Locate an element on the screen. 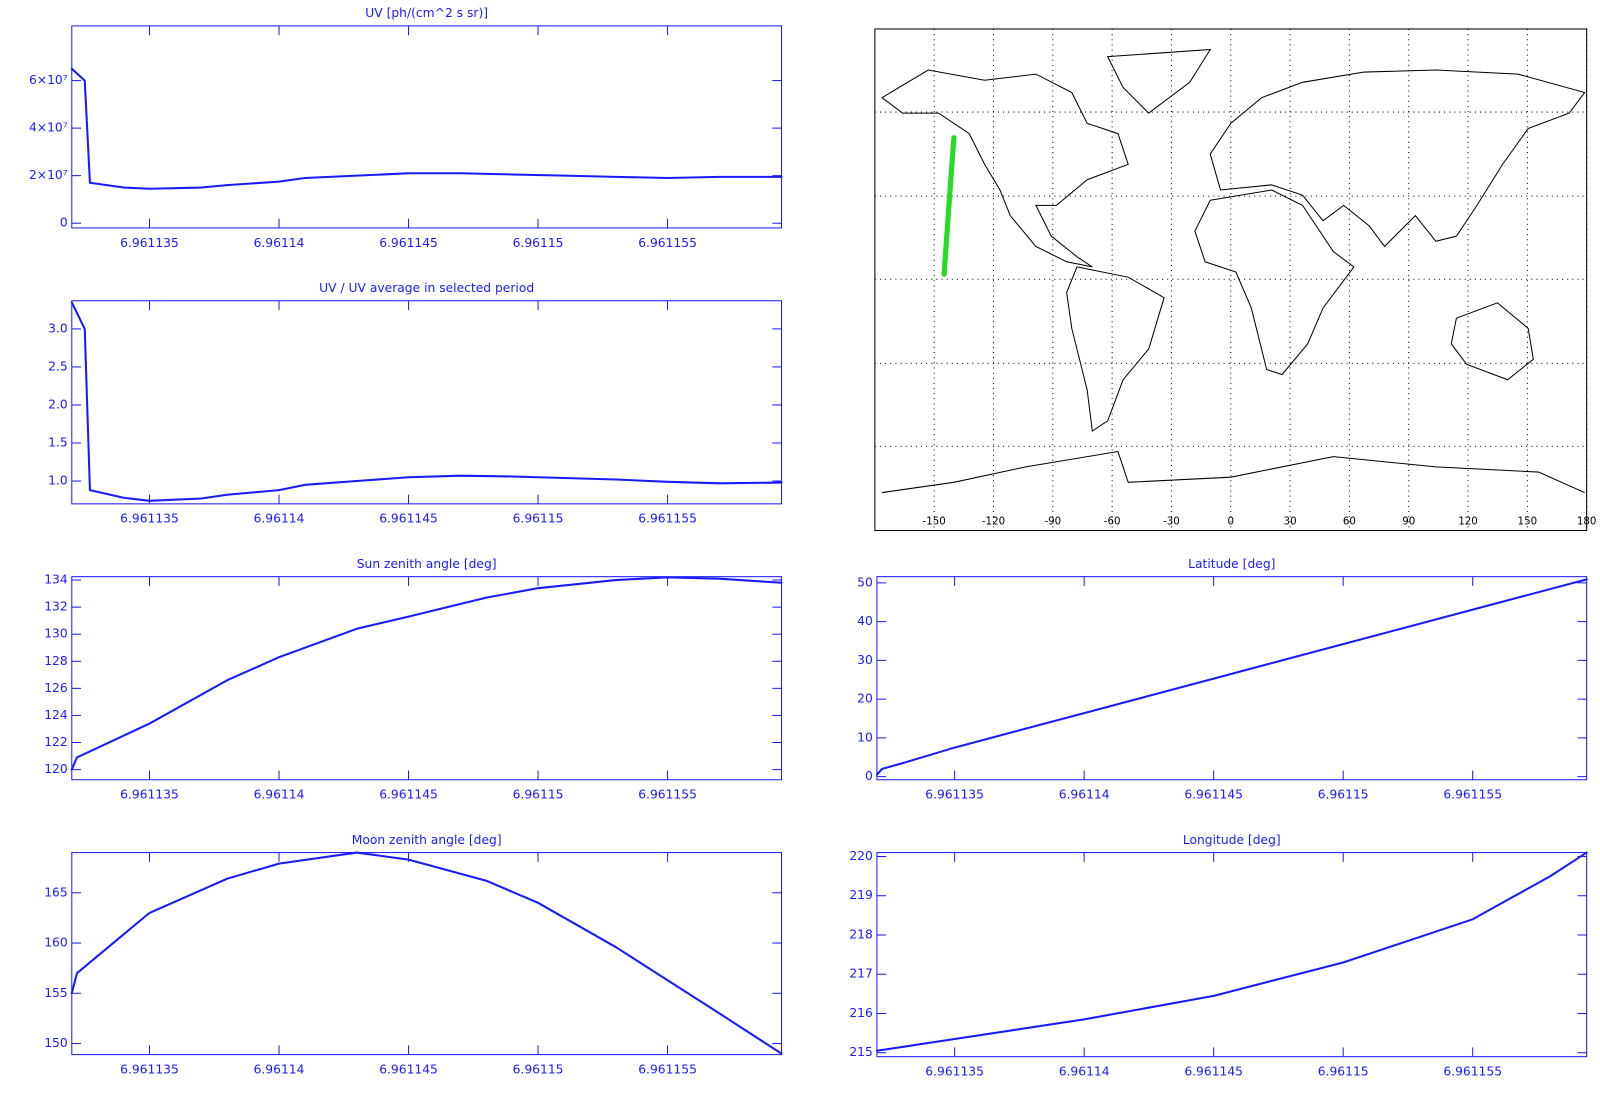 The image size is (1600, 1100). chart-title: UV [ph/(cm^2 s sr)] is located at coordinates (426, 13).